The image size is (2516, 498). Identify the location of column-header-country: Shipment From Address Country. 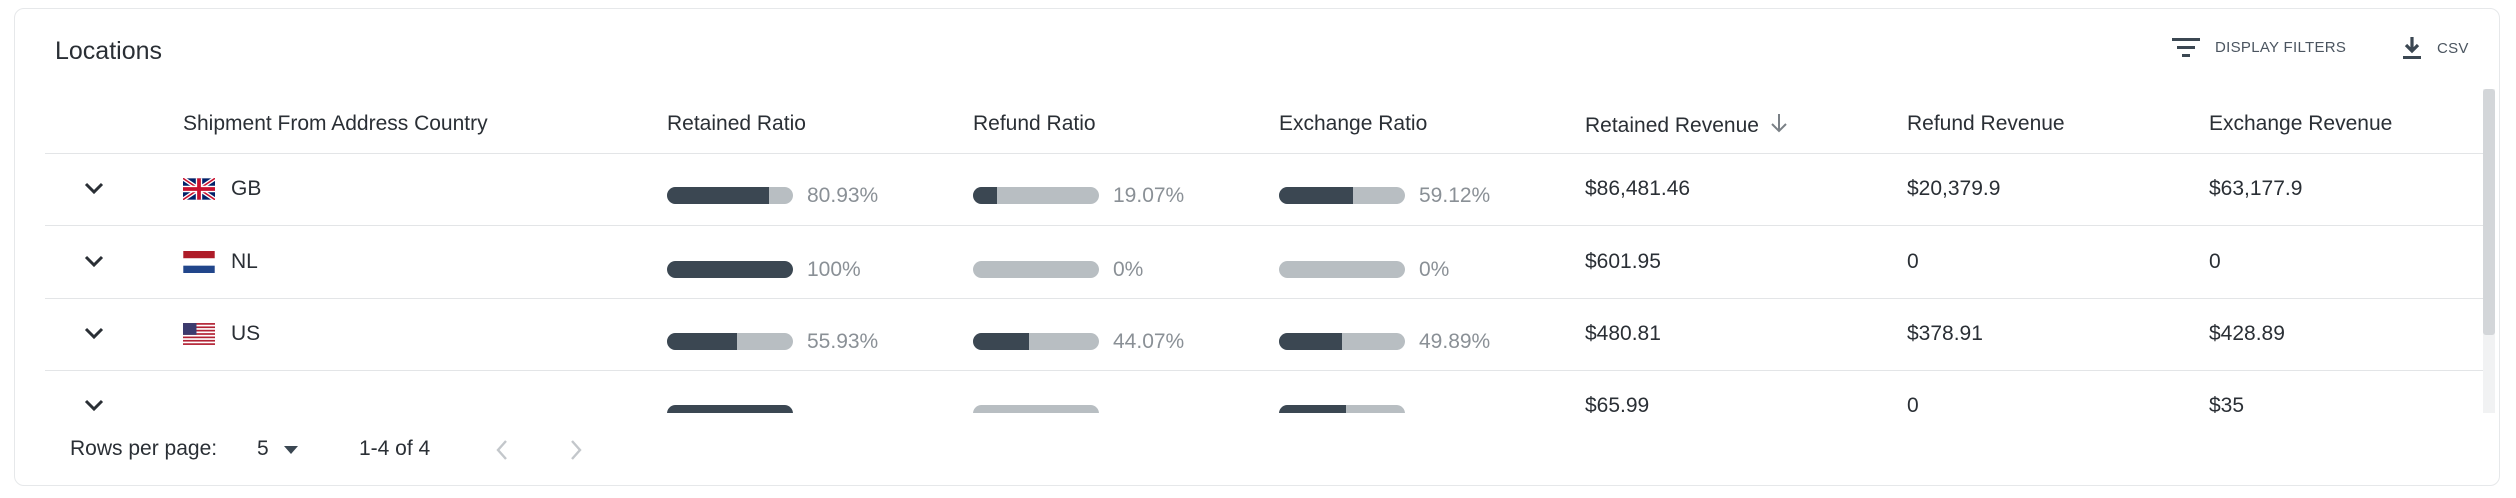
(335, 123).